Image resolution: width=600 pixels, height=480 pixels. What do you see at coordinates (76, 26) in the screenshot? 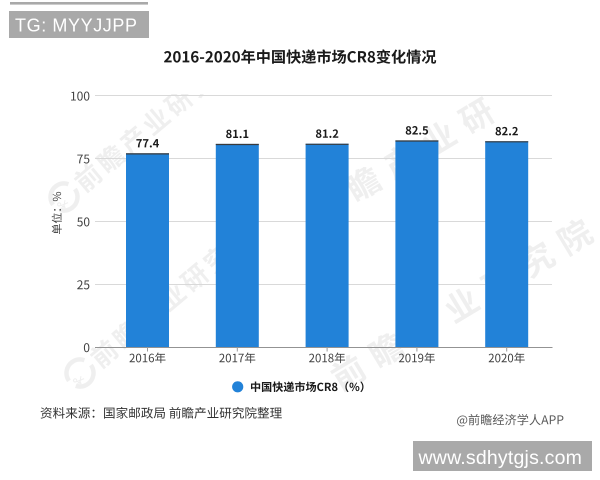
I see `svg-text: TG: MYYJJPP` at bounding box center [76, 26].